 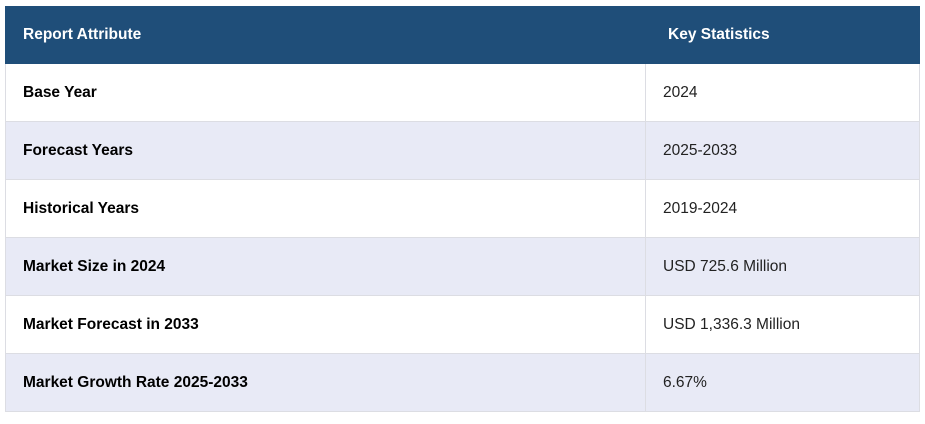 What do you see at coordinates (325, 382) in the screenshot?
I see `attribute-cell: Market Growth Rate 2025-2033` at bounding box center [325, 382].